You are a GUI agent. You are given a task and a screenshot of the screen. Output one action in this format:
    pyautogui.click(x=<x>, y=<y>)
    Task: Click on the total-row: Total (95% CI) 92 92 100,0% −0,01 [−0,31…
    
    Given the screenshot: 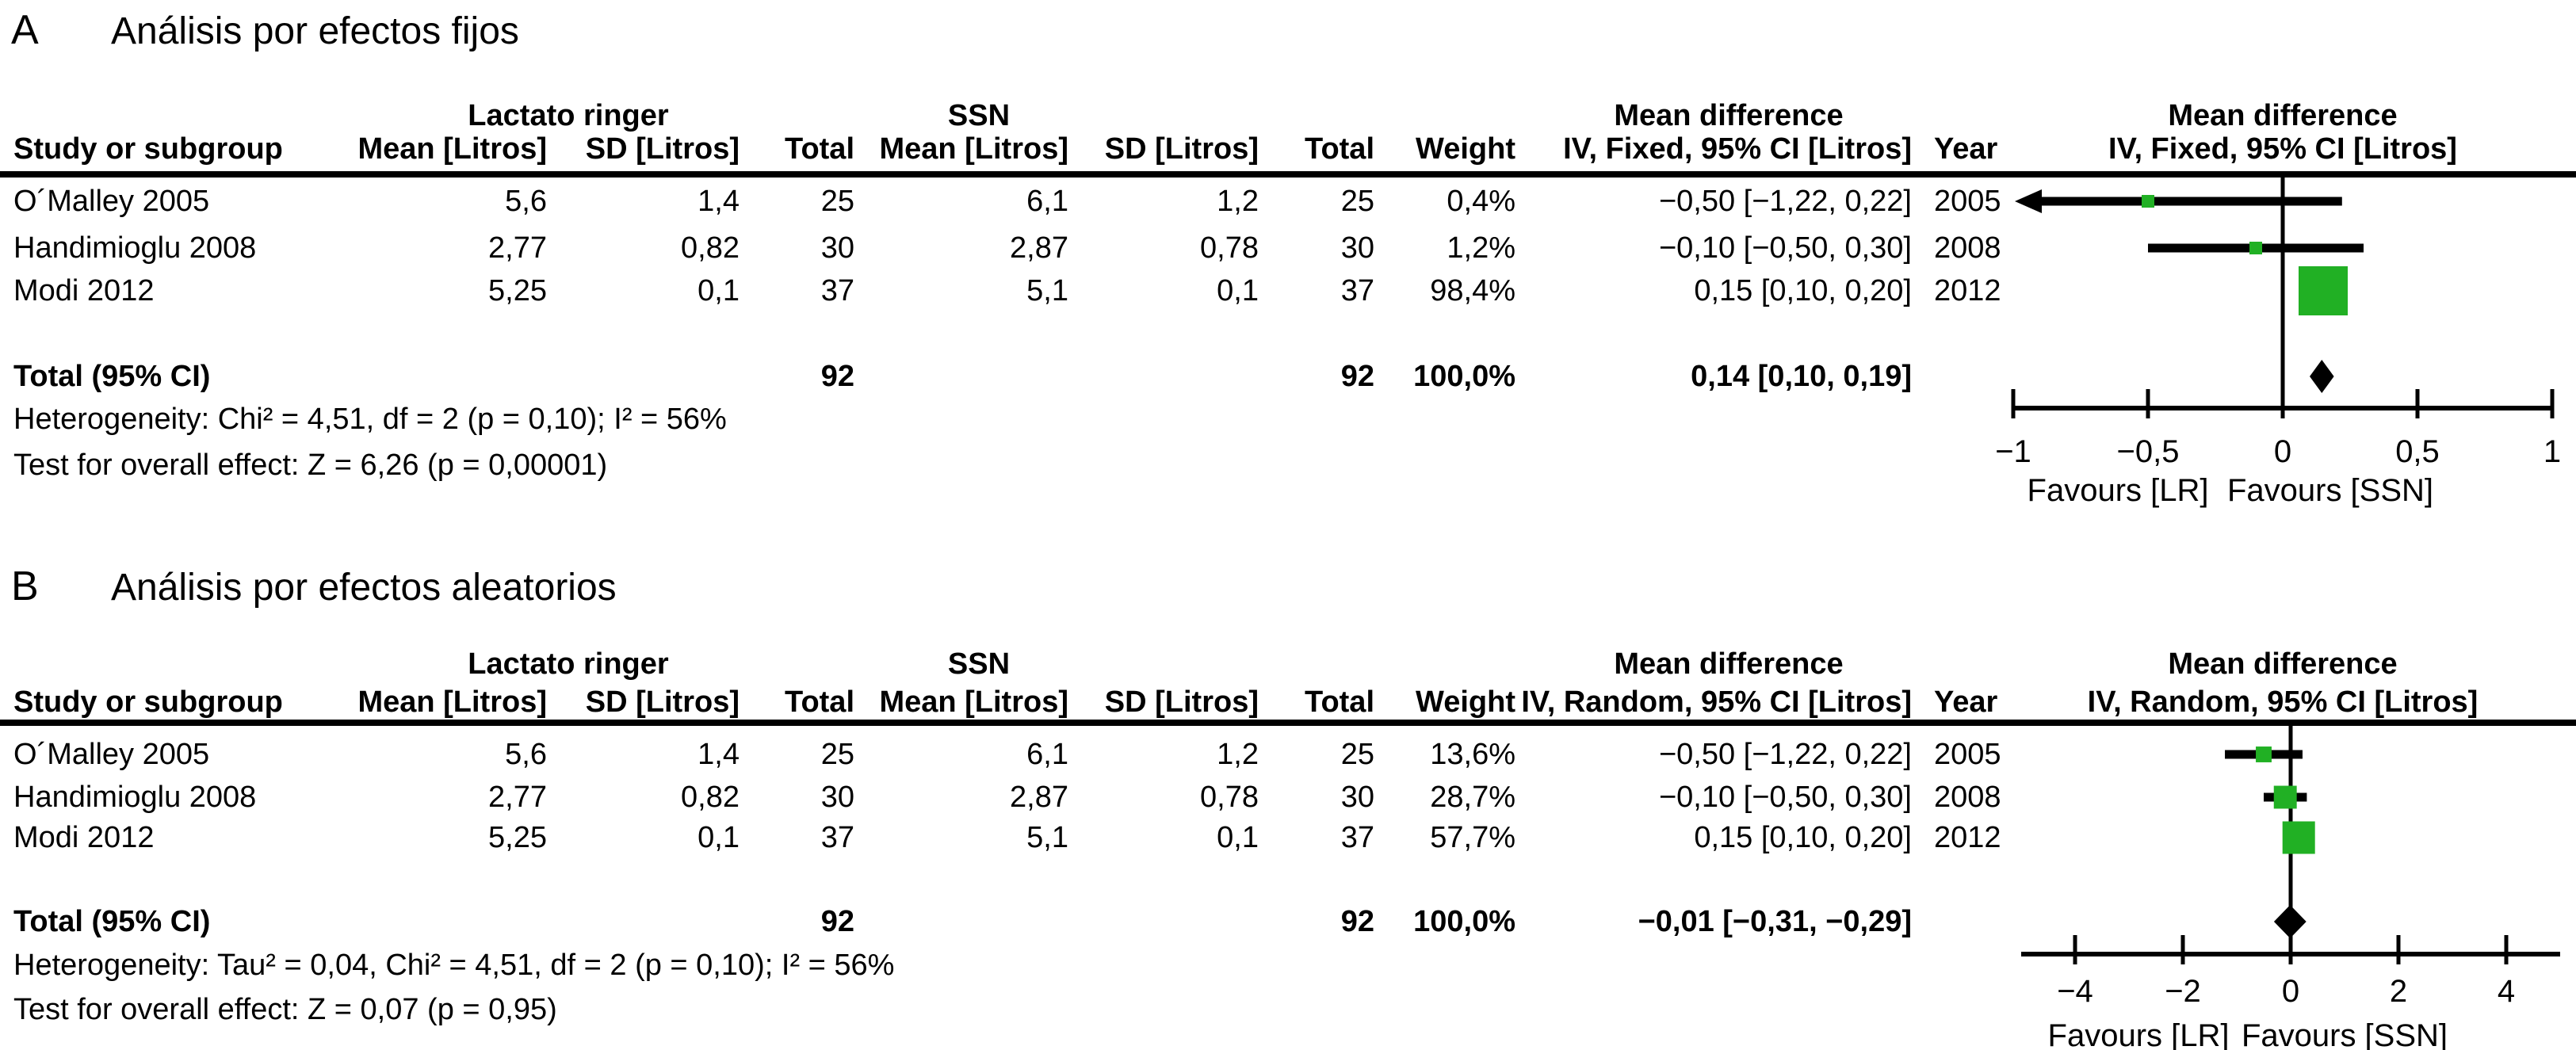 What is the action you would take?
    pyautogui.click(x=1010, y=921)
    